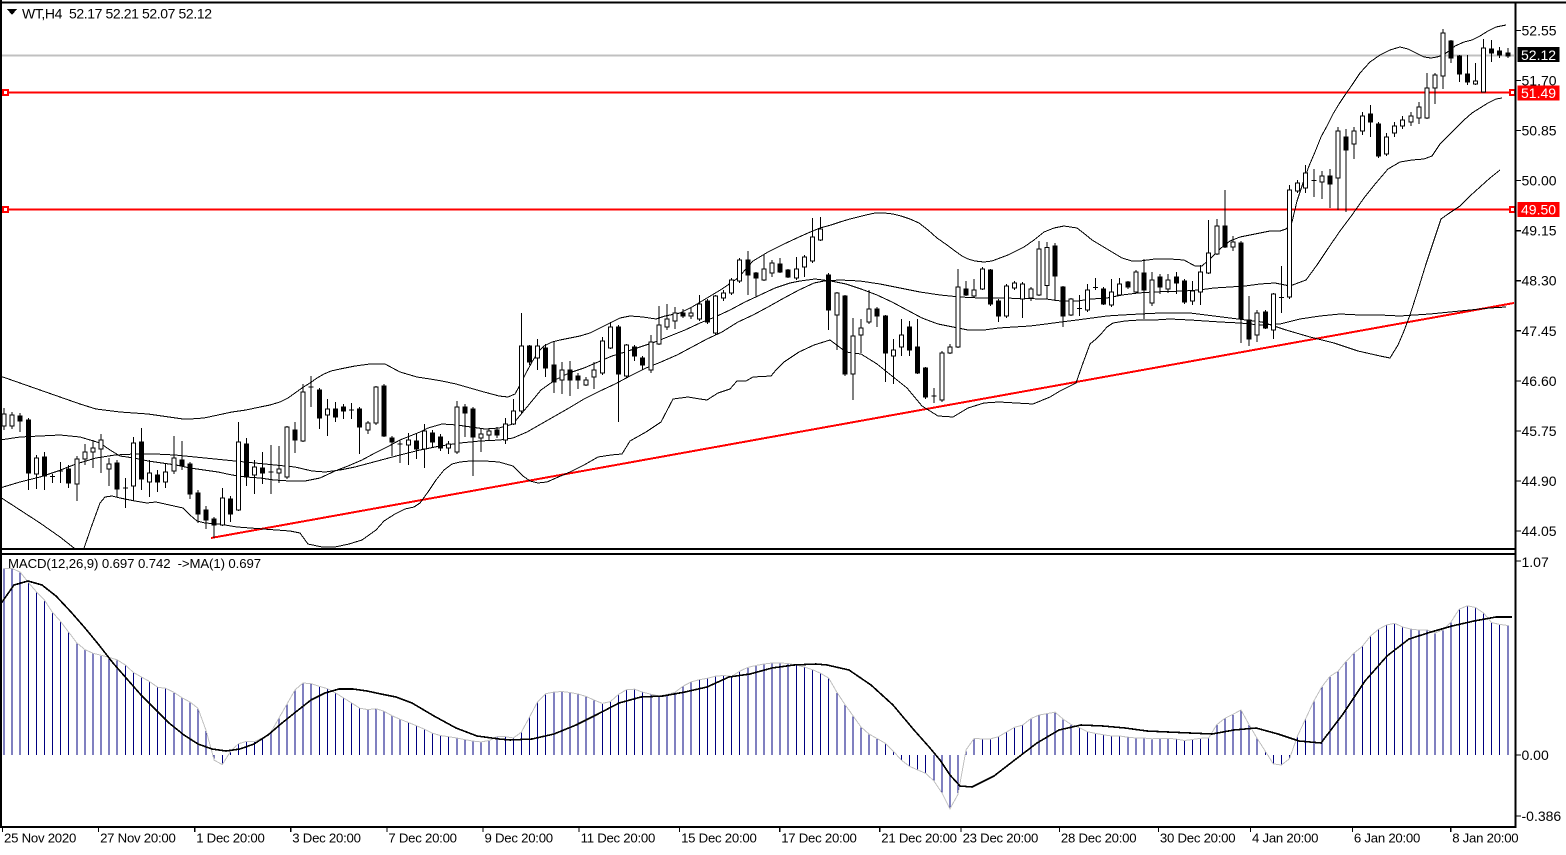  Describe the element at coordinates (1539, 481) in the screenshot. I see `svg-text: 44.90` at that location.